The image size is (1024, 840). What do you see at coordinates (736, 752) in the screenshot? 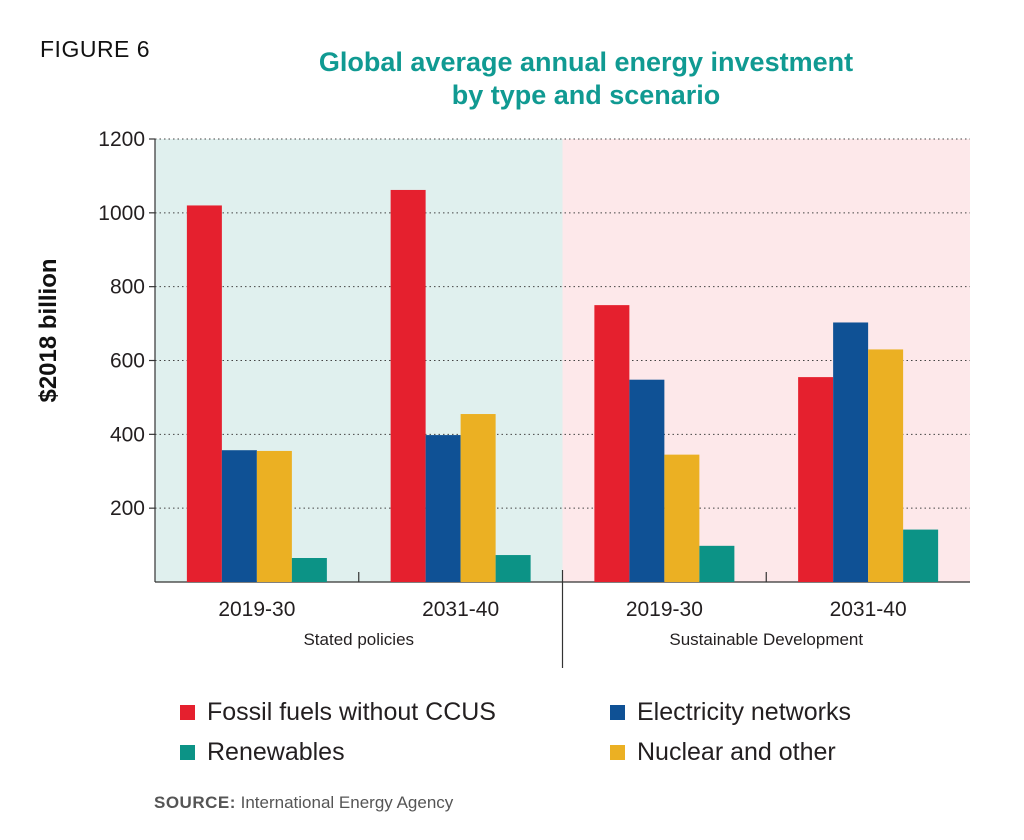
I see `legend-label: Nuclear and other` at bounding box center [736, 752].